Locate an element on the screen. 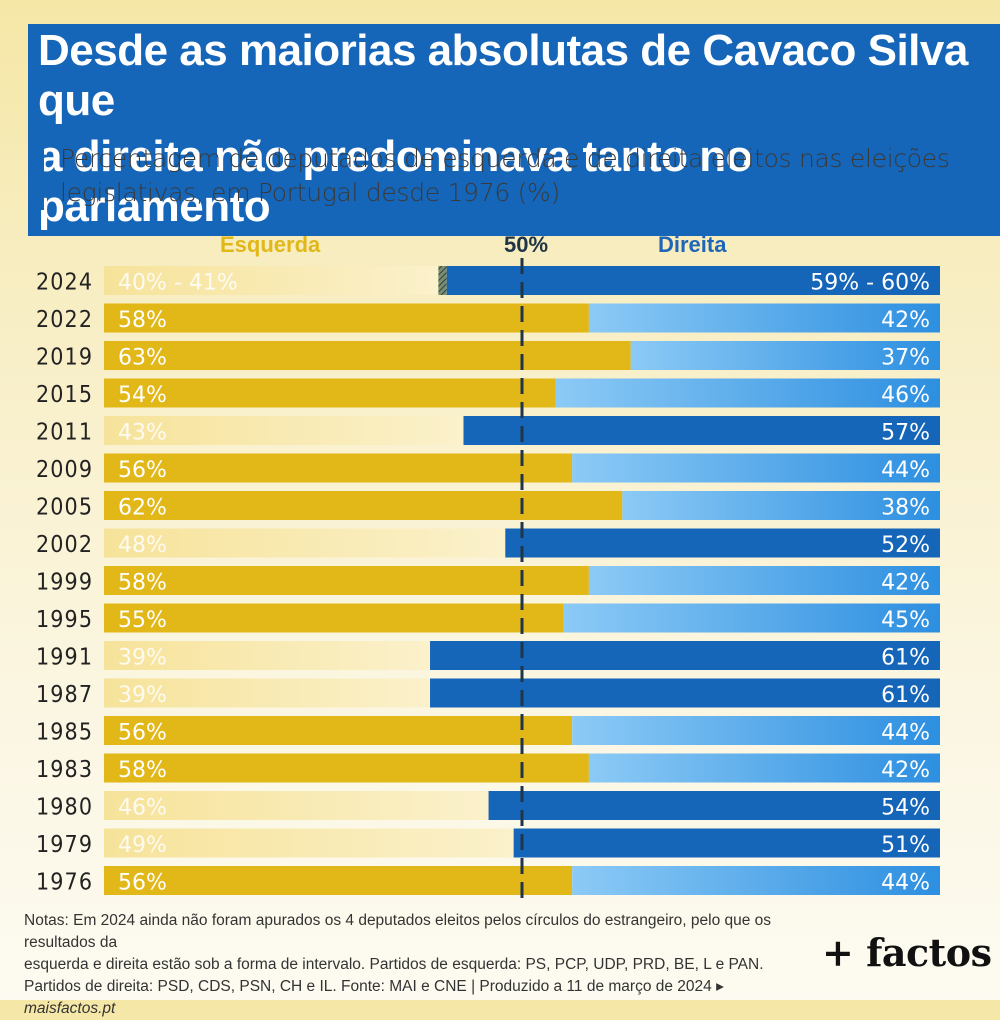 The width and height of the screenshot is (1000, 1020). legend-direita: Direita is located at coordinates (692, 244).